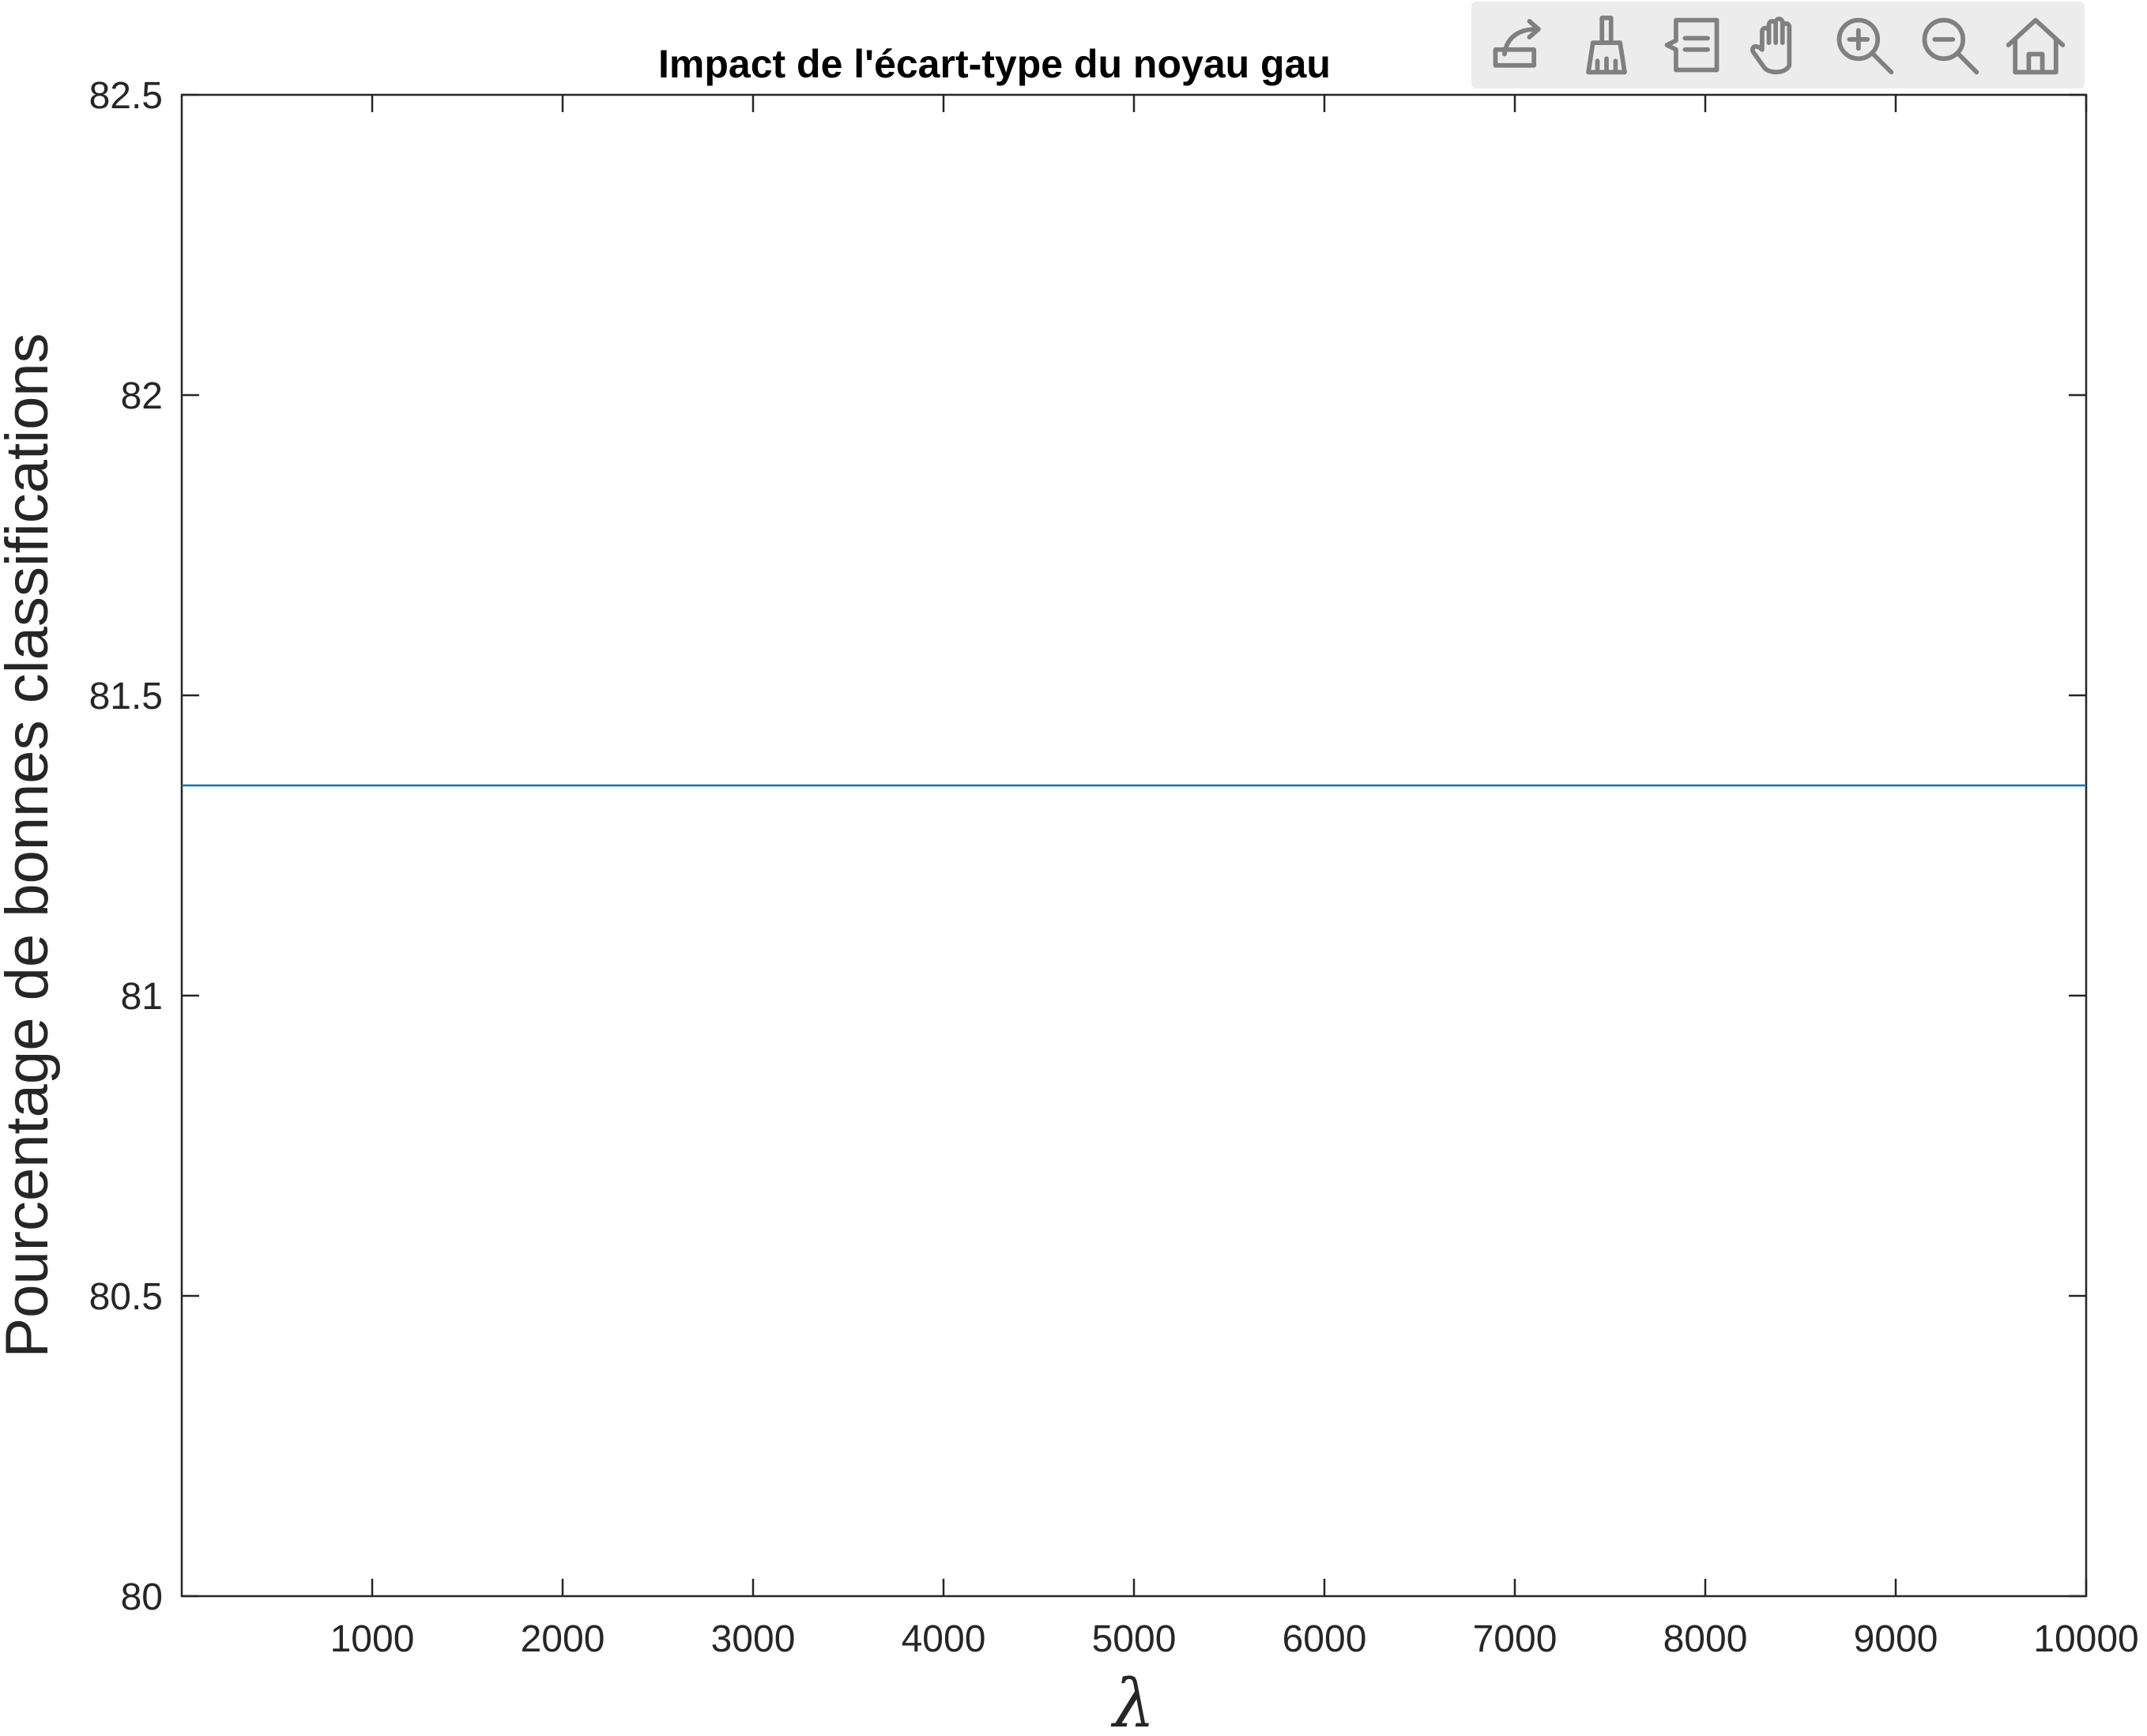 Image resolution: width=2147 pixels, height=1736 pixels. I want to click on zoom-out-icon, so click(1950, 46).